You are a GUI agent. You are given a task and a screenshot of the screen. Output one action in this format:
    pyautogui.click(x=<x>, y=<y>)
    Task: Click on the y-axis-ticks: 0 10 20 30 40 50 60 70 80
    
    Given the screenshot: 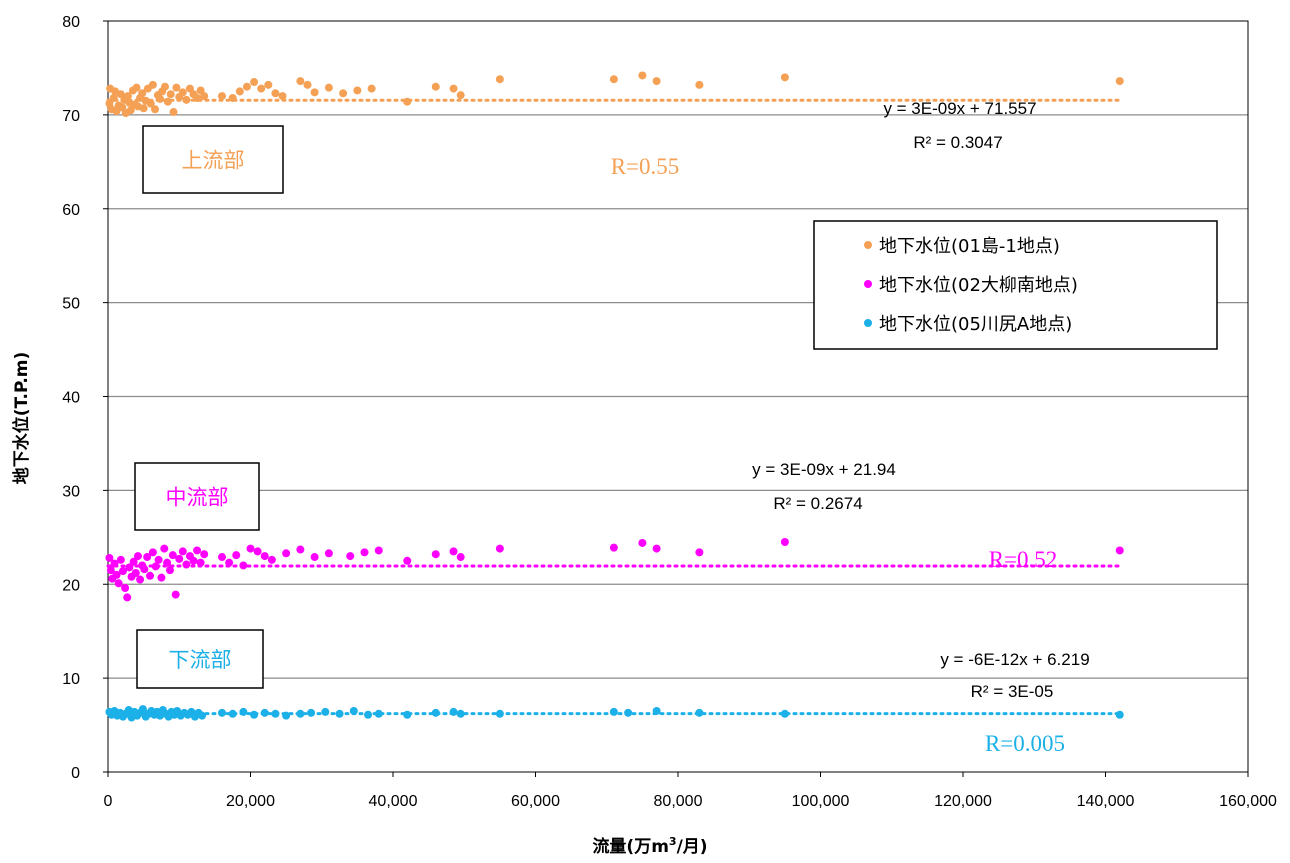 What is the action you would take?
    pyautogui.click(x=85, y=398)
    